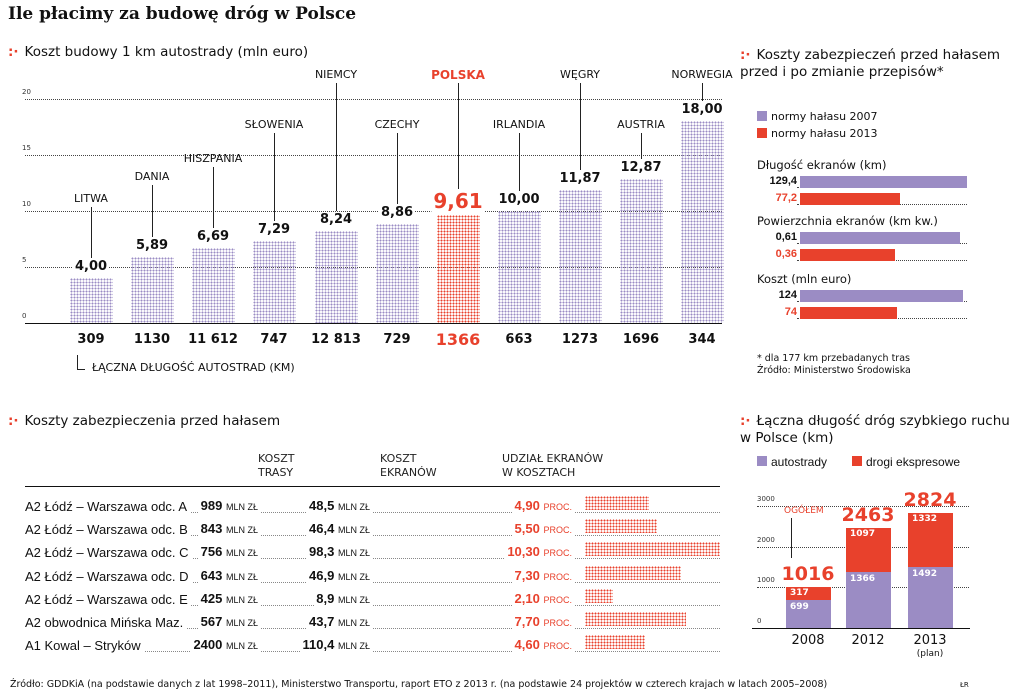  I want to click on legend-autostrady: autostrady, so click(792, 462).